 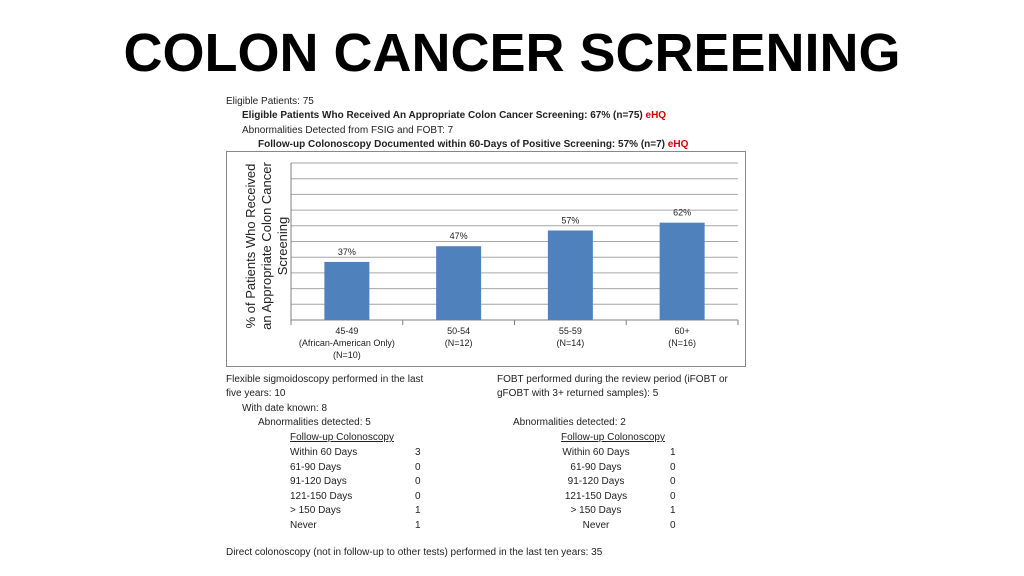 I want to click on data-label: 37%, so click(x=347, y=252).